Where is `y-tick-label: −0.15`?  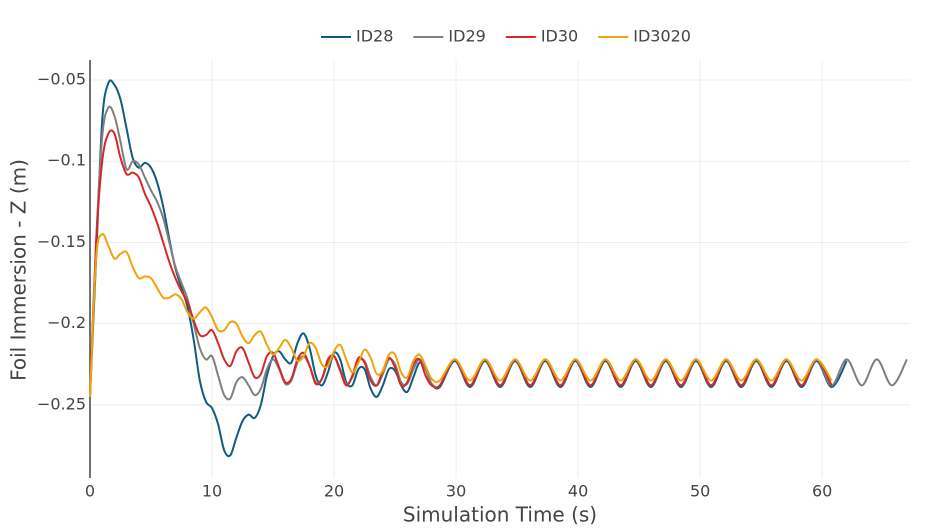 y-tick-label: −0.15 is located at coordinates (61, 241).